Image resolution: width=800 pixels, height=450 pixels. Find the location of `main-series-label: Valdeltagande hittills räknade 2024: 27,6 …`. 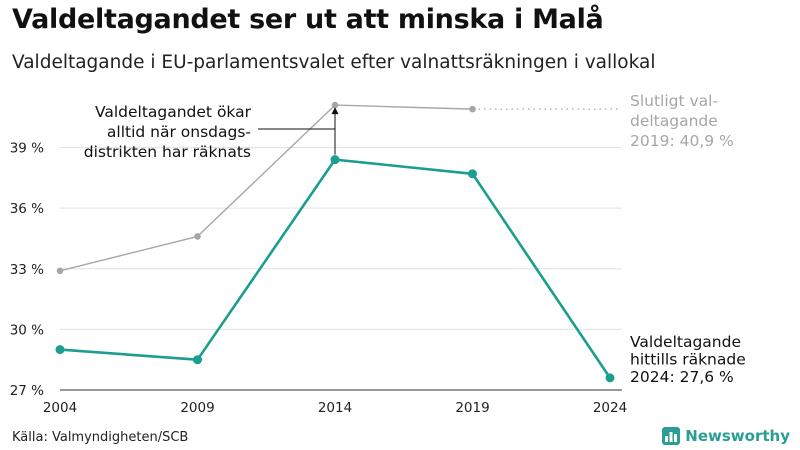

main-series-label: Valdeltagande hittills räknade 2024: 27,6 … is located at coordinates (688, 359).